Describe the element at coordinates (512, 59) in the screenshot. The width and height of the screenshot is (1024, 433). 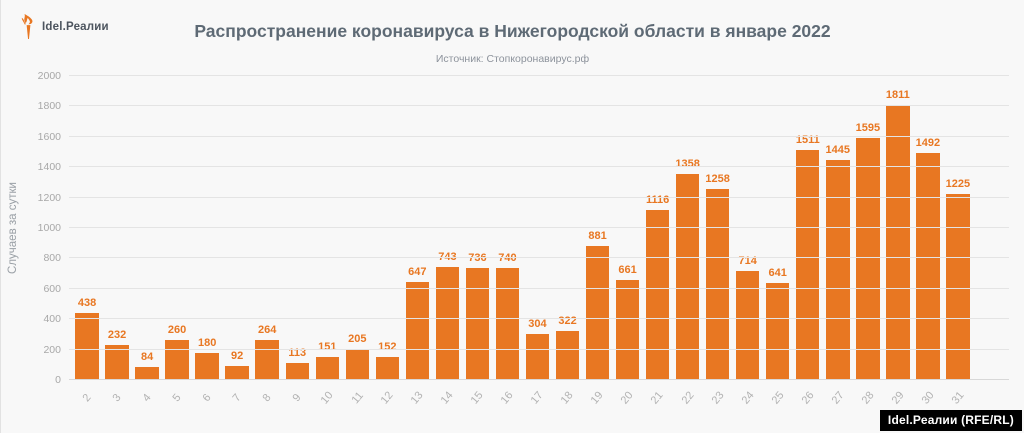
I see `chart-source: Источник: Стопкоронавирус.рф` at that location.